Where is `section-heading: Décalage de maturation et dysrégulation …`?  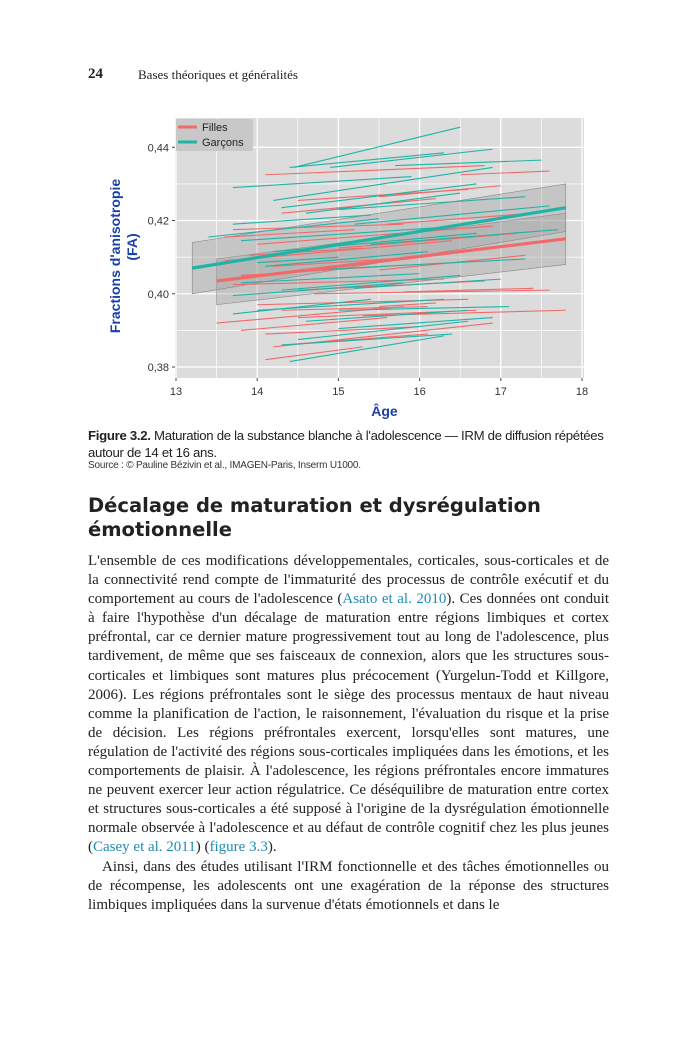
section-heading: Décalage de maturation et dysrégulation … is located at coordinates (314, 517).